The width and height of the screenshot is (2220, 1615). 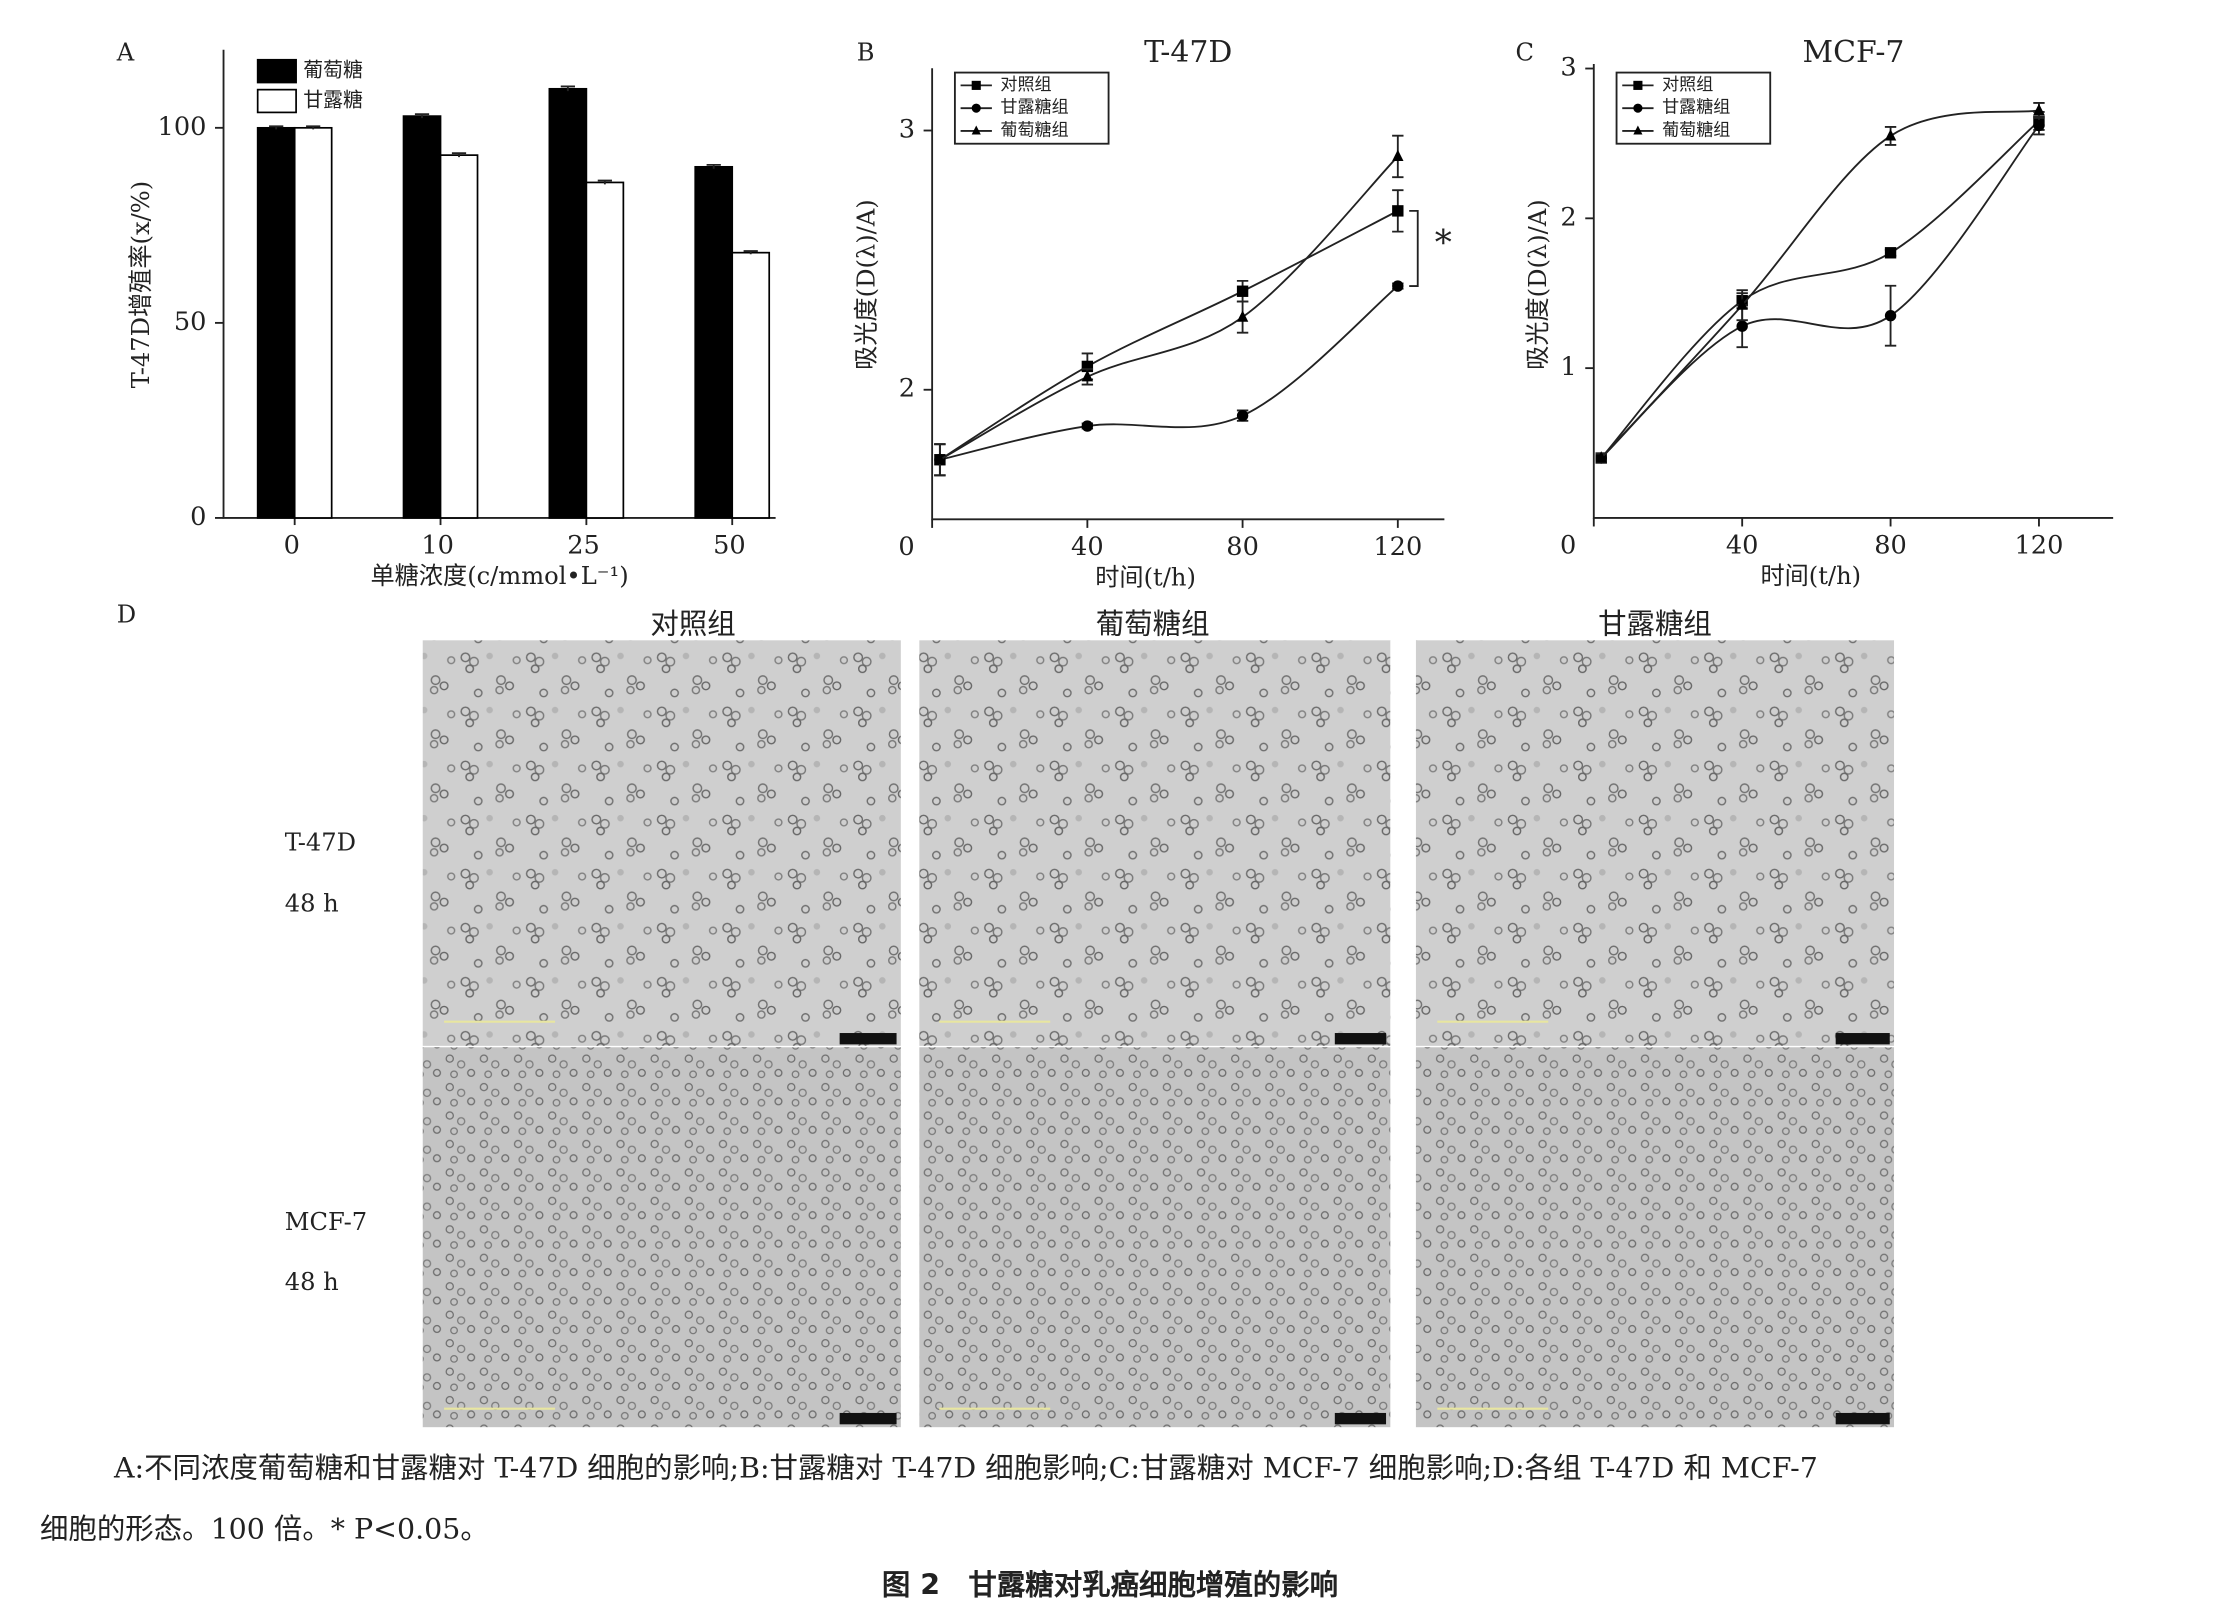 I want to click on panel-label: C, so click(x=1525, y=53).